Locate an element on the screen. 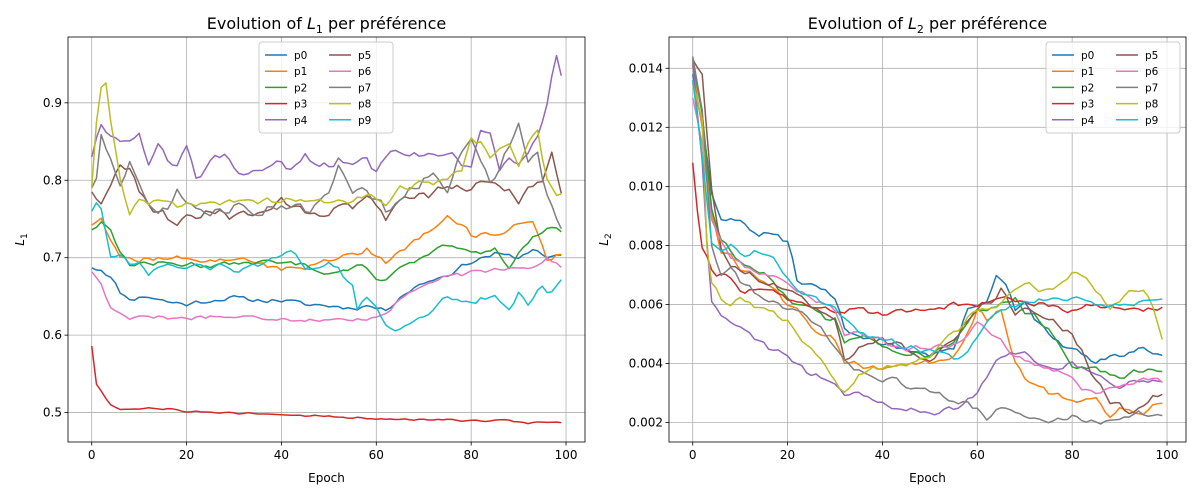 Image resolution: width=1200 pixels, height=504 pixels. series-line-p7 is located at coordinates (326, 176).